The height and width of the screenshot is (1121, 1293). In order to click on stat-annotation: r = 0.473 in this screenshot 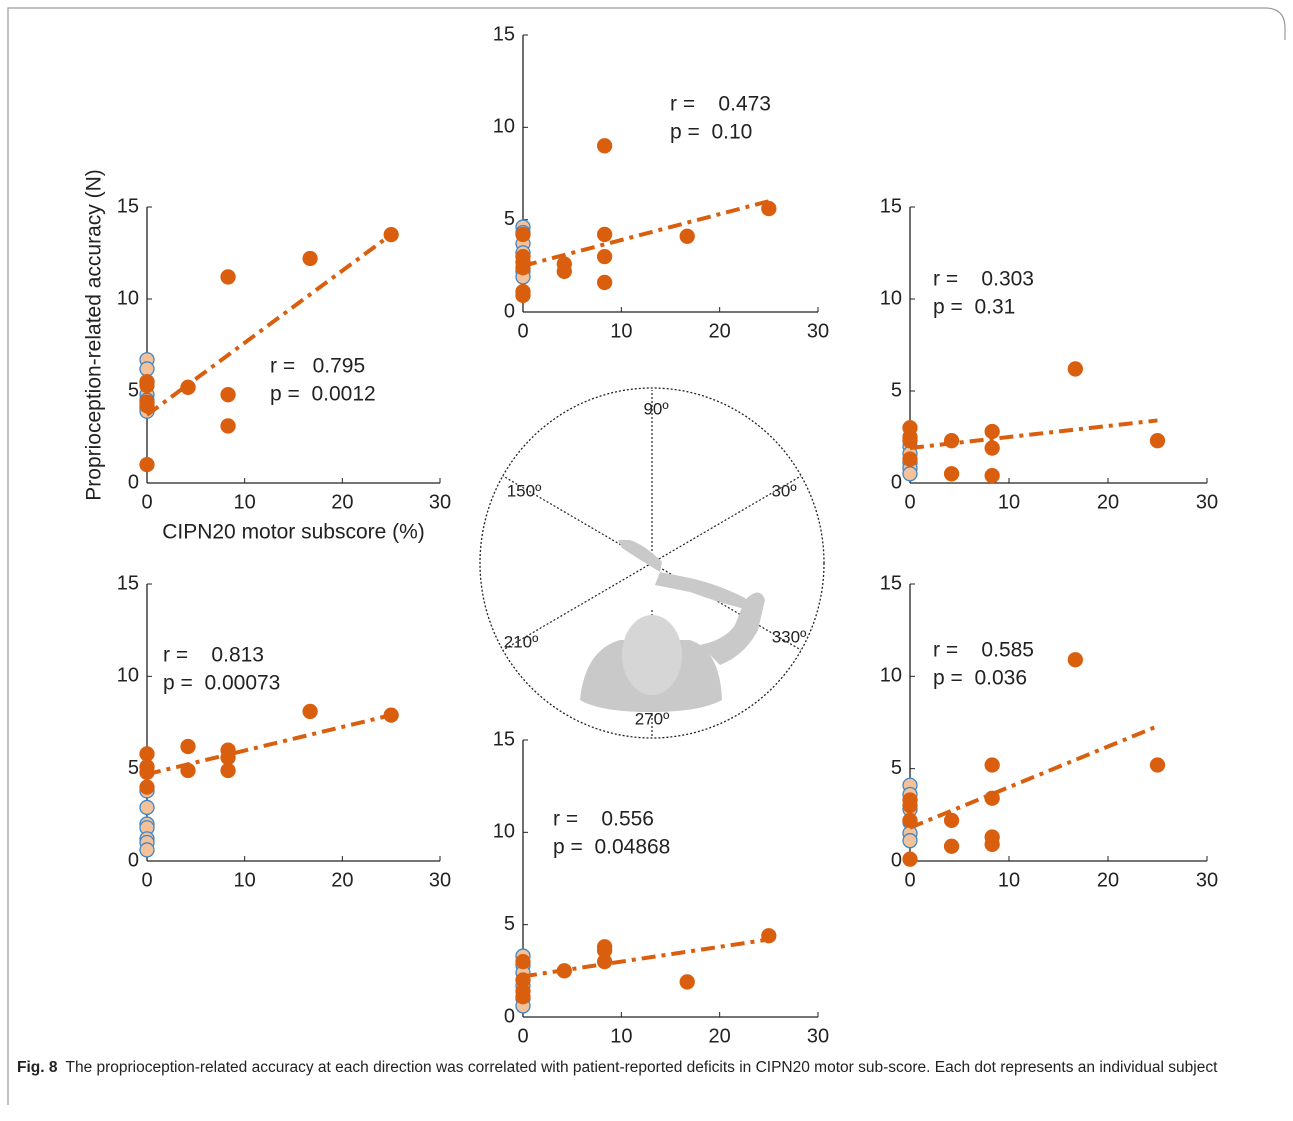, I will do `click(720, 104)`.